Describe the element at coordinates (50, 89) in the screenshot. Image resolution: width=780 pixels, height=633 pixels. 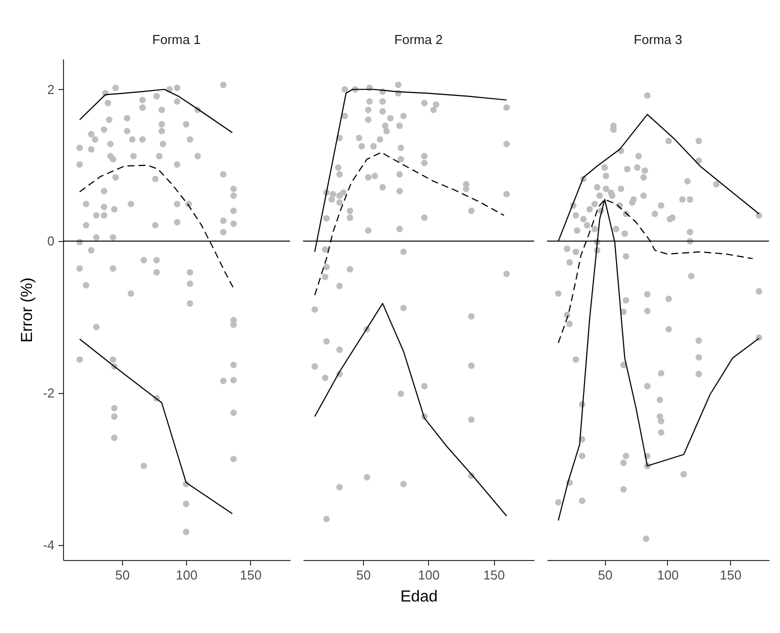
I see `y-tick-label: 2` at that location.